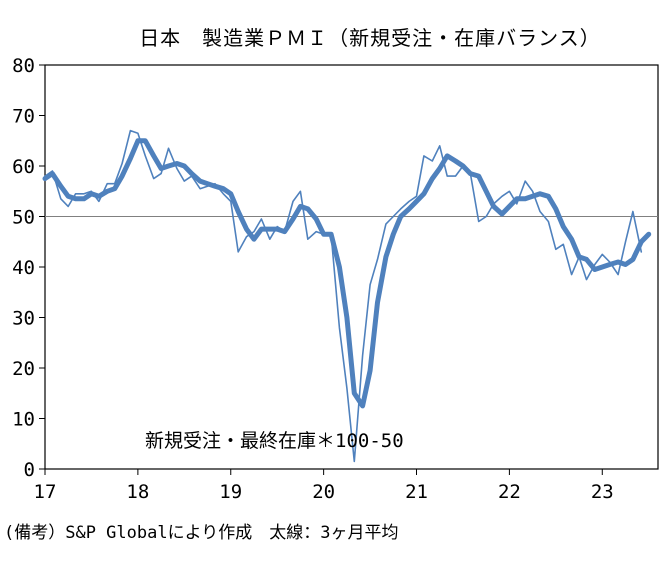  What do you see at coordinates (137, 492) in the screenshot?
I see `x-tick-label: 18` at bounding box center [137, 492].